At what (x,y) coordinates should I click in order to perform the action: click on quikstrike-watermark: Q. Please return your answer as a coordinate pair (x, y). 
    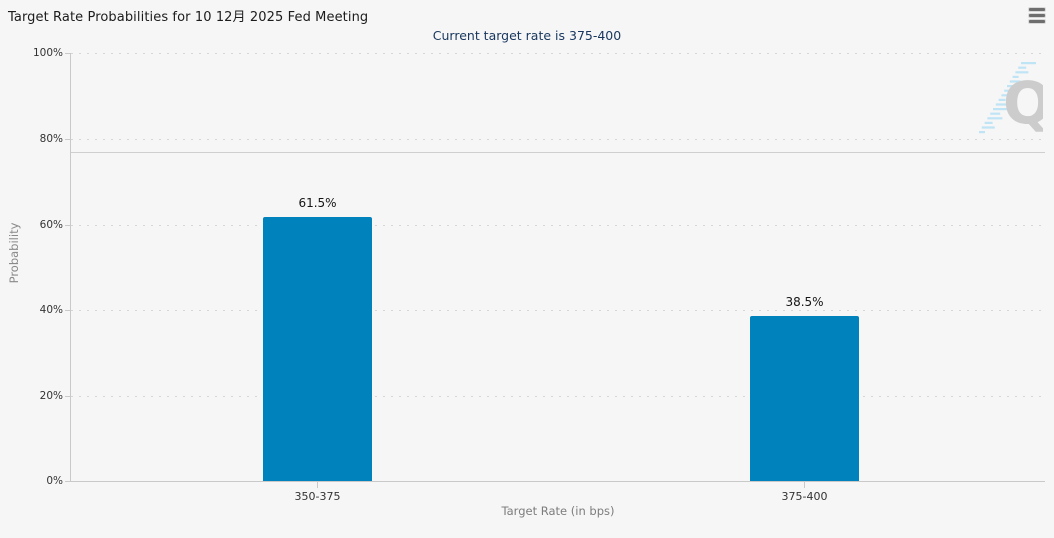
    Looking at the image, I should click on (1011, 99).